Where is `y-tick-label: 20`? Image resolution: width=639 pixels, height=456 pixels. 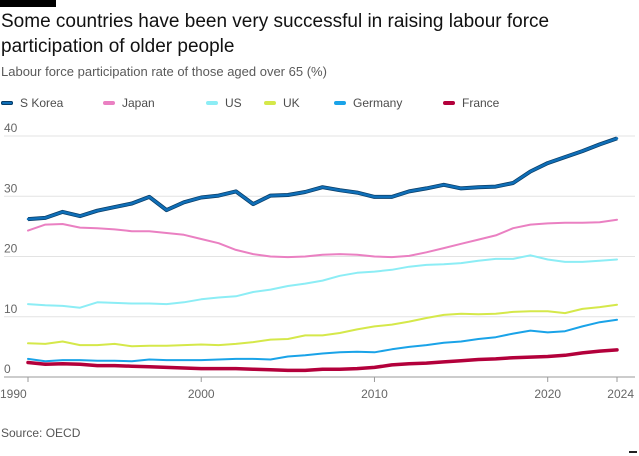 y-tick-label: 20 is located at coordinates (11, 249).